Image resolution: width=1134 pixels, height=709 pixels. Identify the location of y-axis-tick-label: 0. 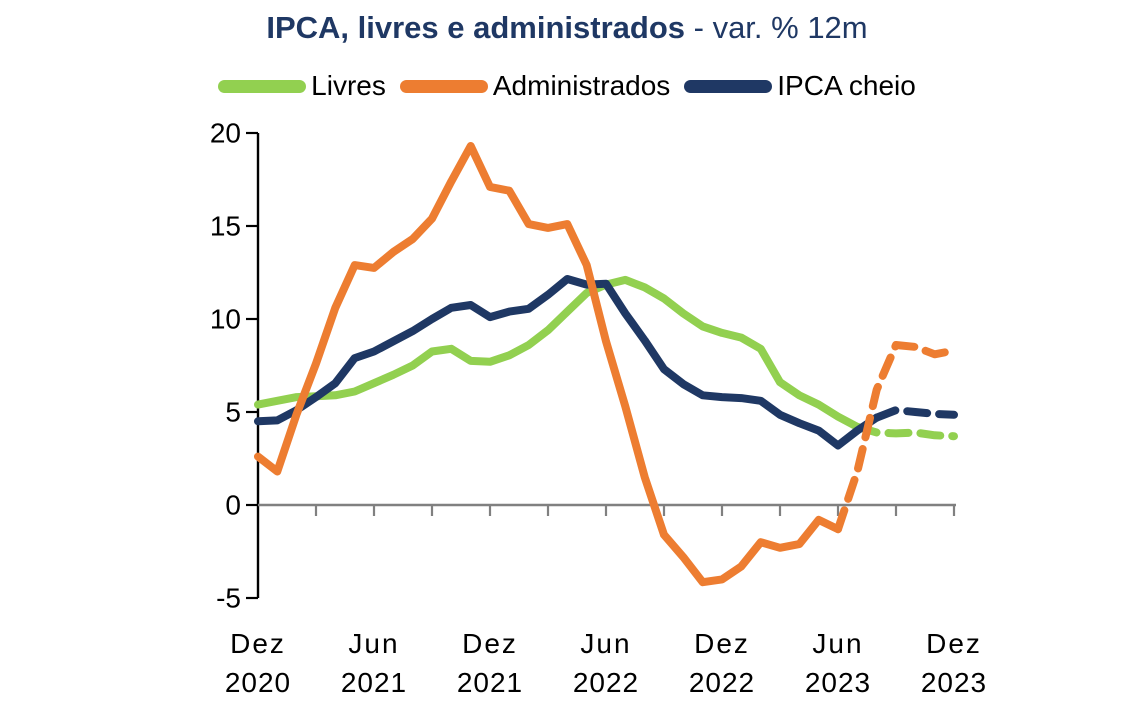
(233, 505).